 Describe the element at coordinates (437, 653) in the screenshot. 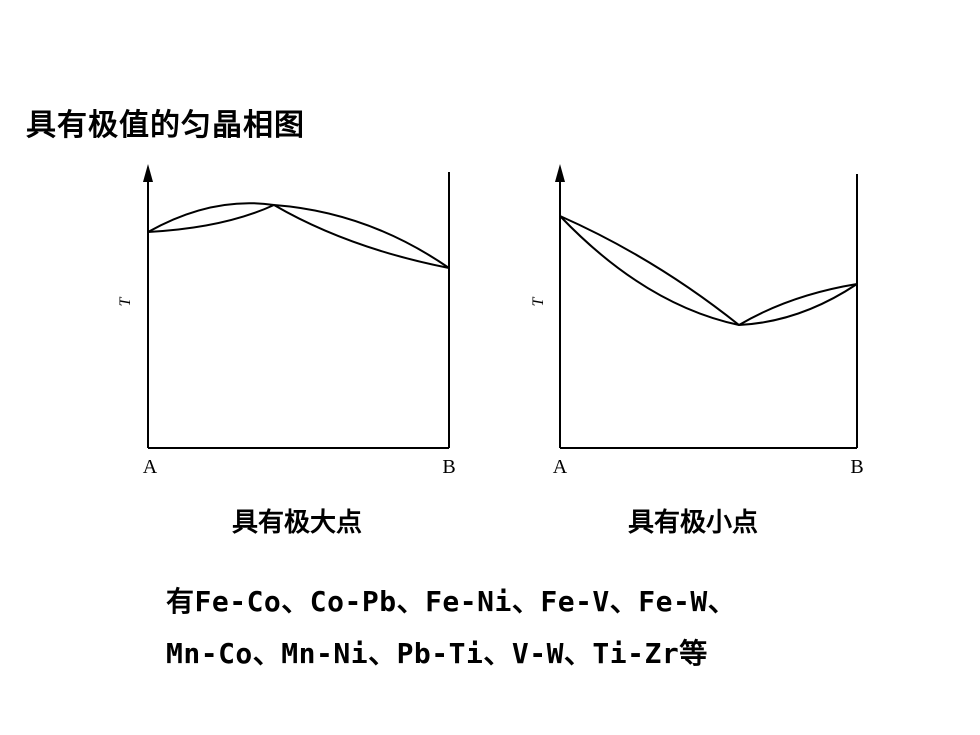

I see `examples-line-2: Mn-Co、Mn-Ni、Pb-Ti、V-W、Ti-Zr等` at that location.